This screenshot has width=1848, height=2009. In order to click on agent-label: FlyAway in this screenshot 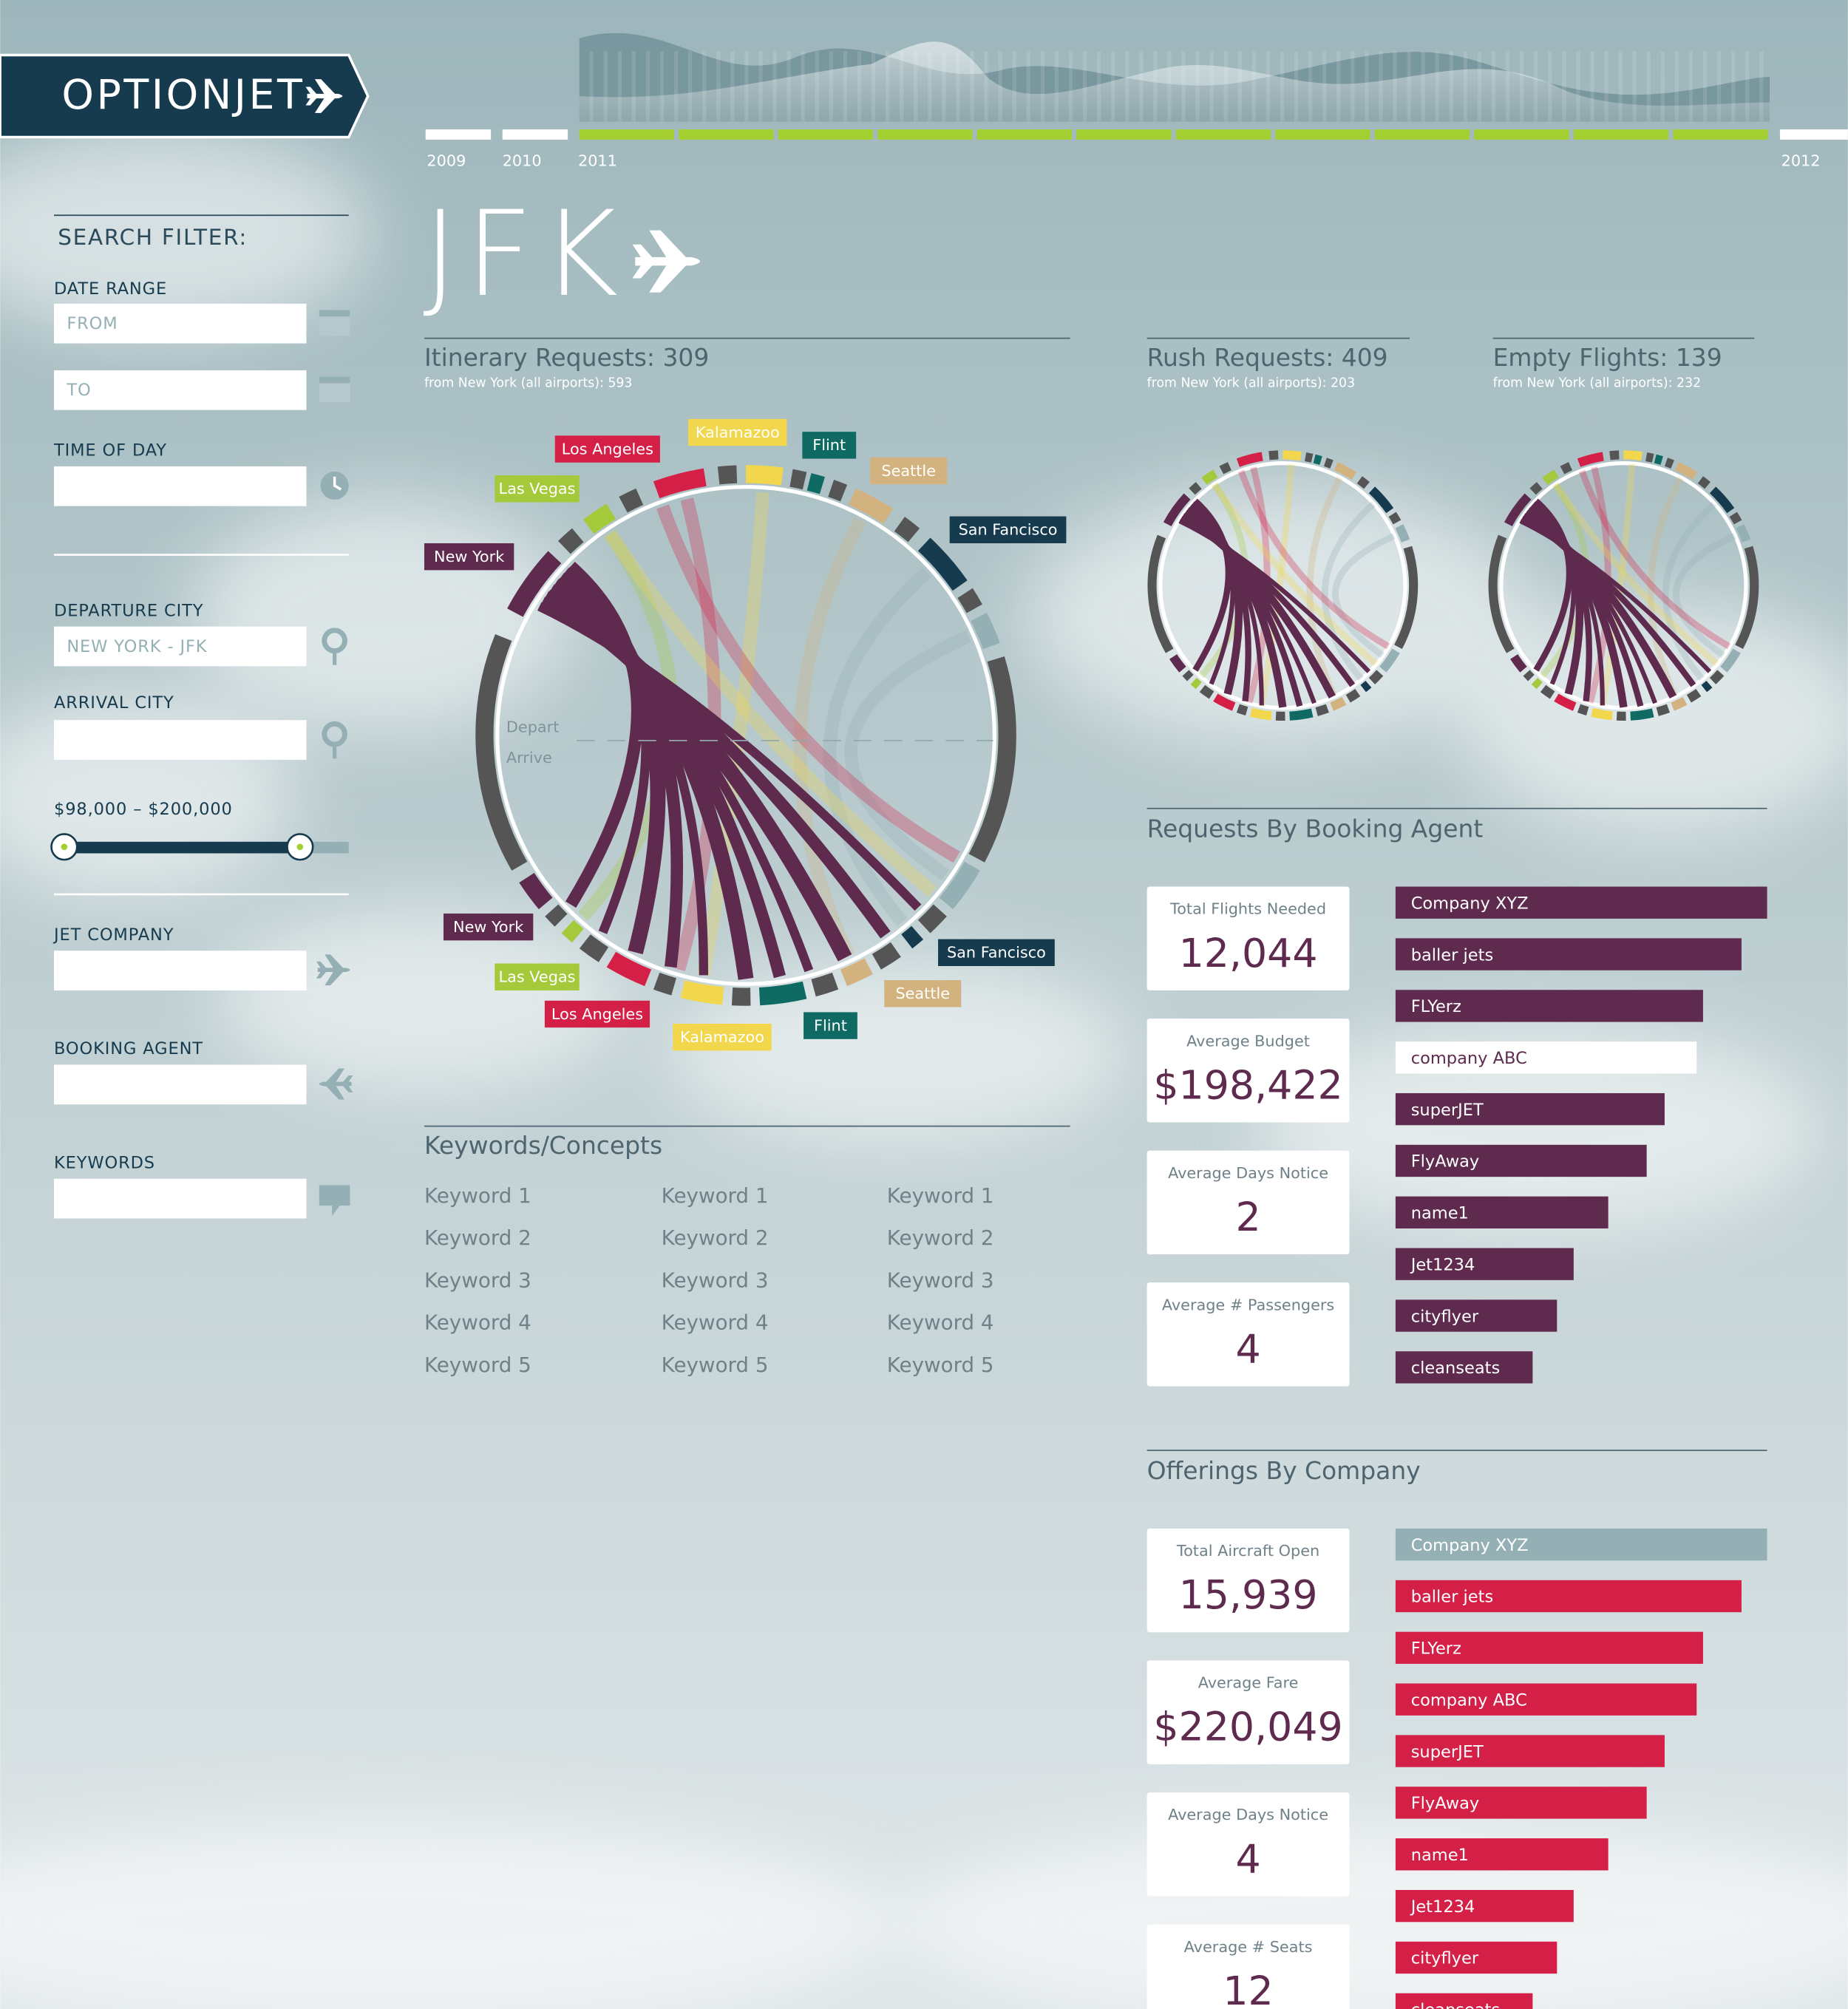, I will do `click(1445, 1804)`.